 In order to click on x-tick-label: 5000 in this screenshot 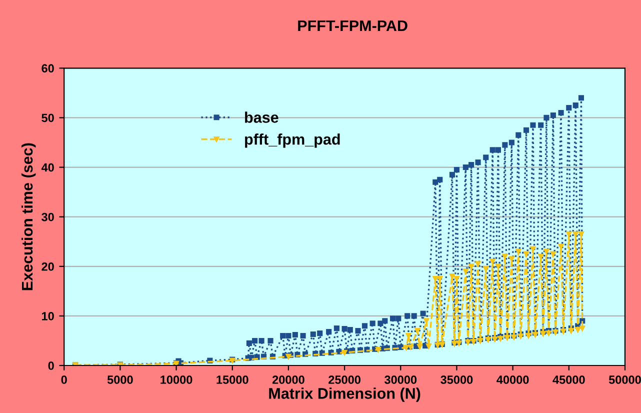, I will do `click(120, 380)`.